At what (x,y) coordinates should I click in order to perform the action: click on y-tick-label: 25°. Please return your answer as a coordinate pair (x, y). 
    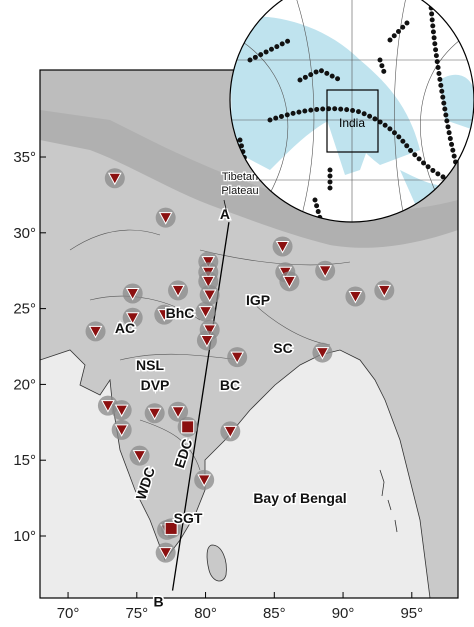
    Looking at the image, I should click on (24, 309).